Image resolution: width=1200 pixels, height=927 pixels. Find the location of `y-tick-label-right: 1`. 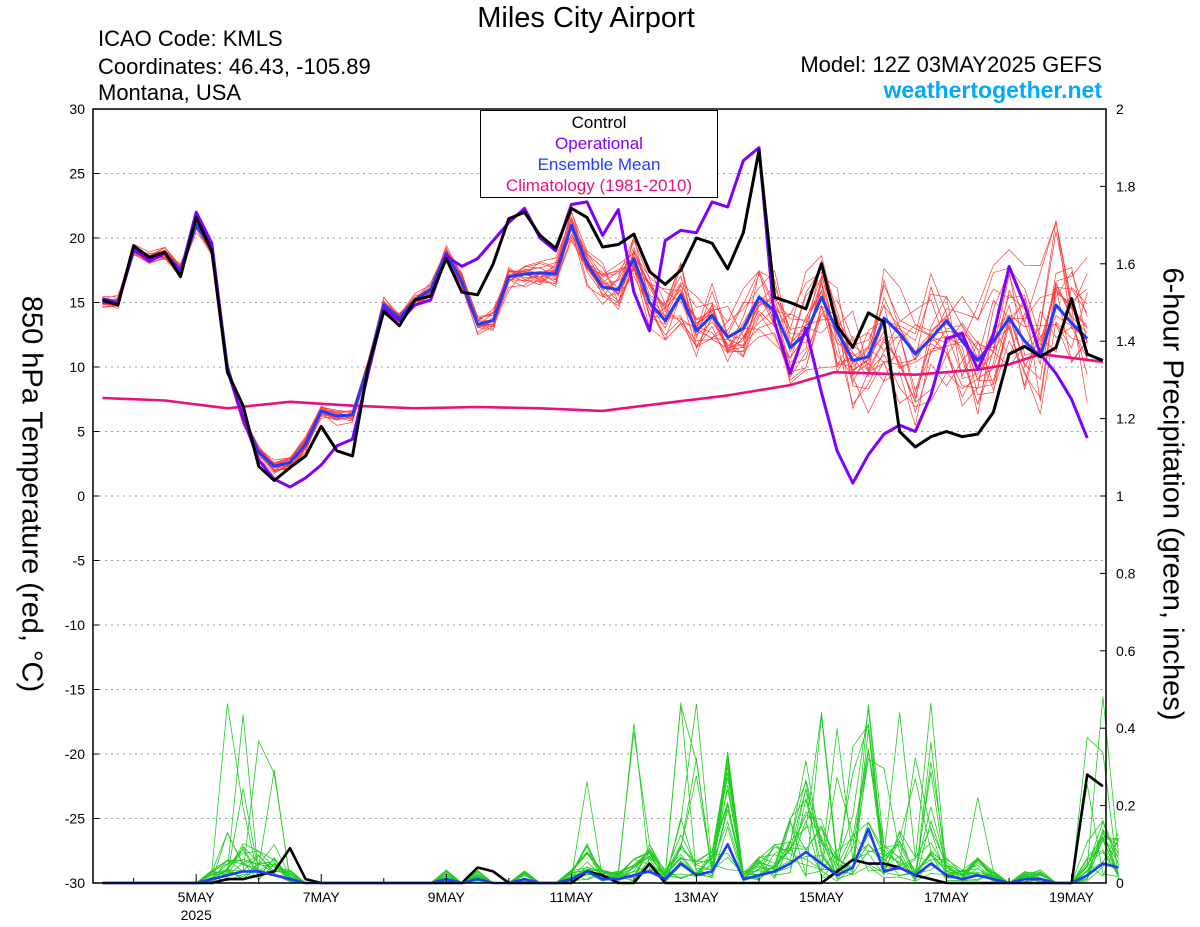

y-tick-label-right: 1 is located at coordinates (1120, 496).